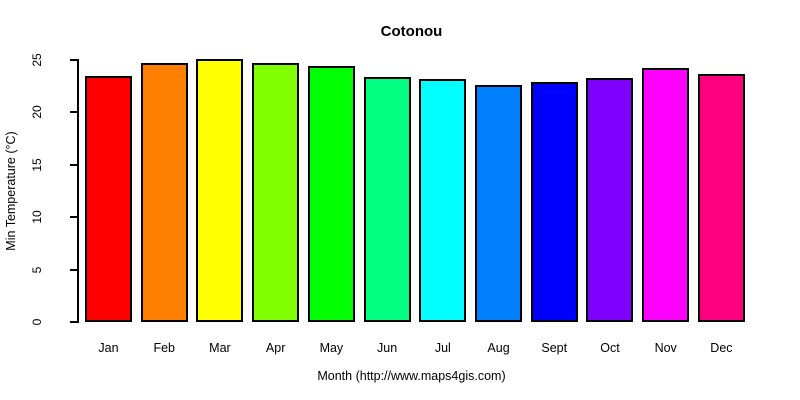 This screenshot has height=400, width=800. I want to click on bar-may, so click(331, 194).